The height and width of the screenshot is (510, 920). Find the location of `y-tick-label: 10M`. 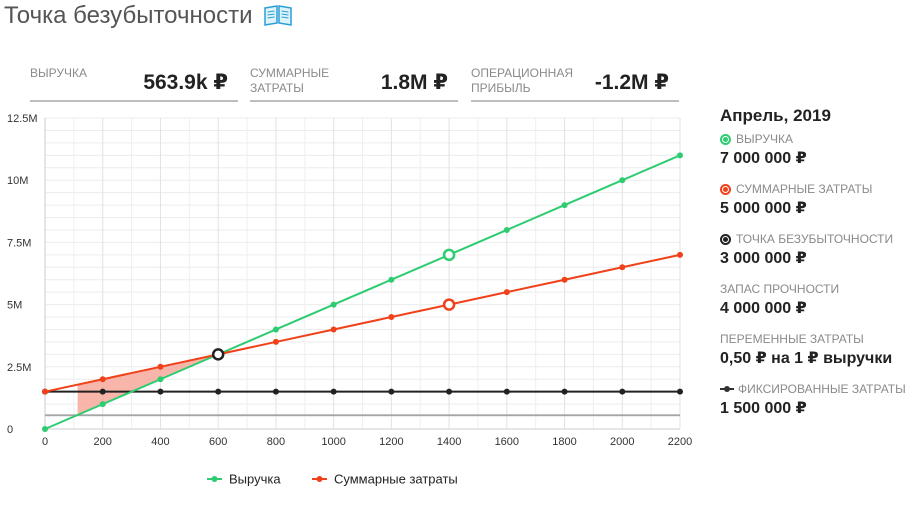

y-tick-label: 10M is located at coordinates (17, 181).